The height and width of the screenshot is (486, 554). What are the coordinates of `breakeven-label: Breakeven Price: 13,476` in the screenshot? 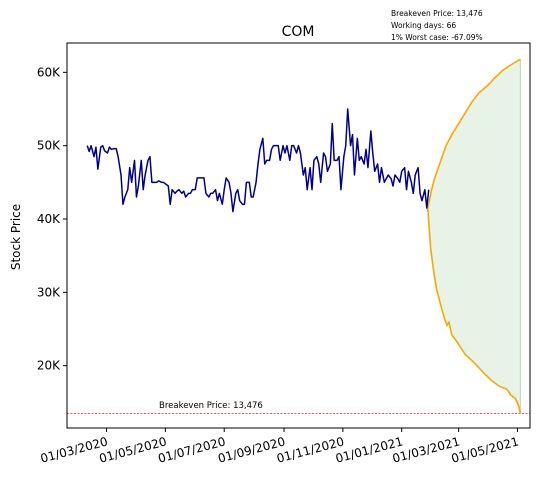 It's located at (211, 406).